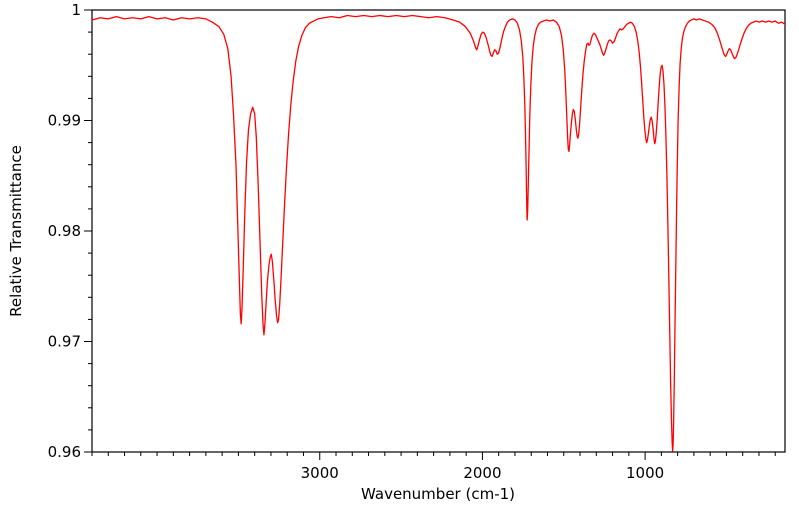  I want to click on svg-text: 0.97, so click(64, 342).